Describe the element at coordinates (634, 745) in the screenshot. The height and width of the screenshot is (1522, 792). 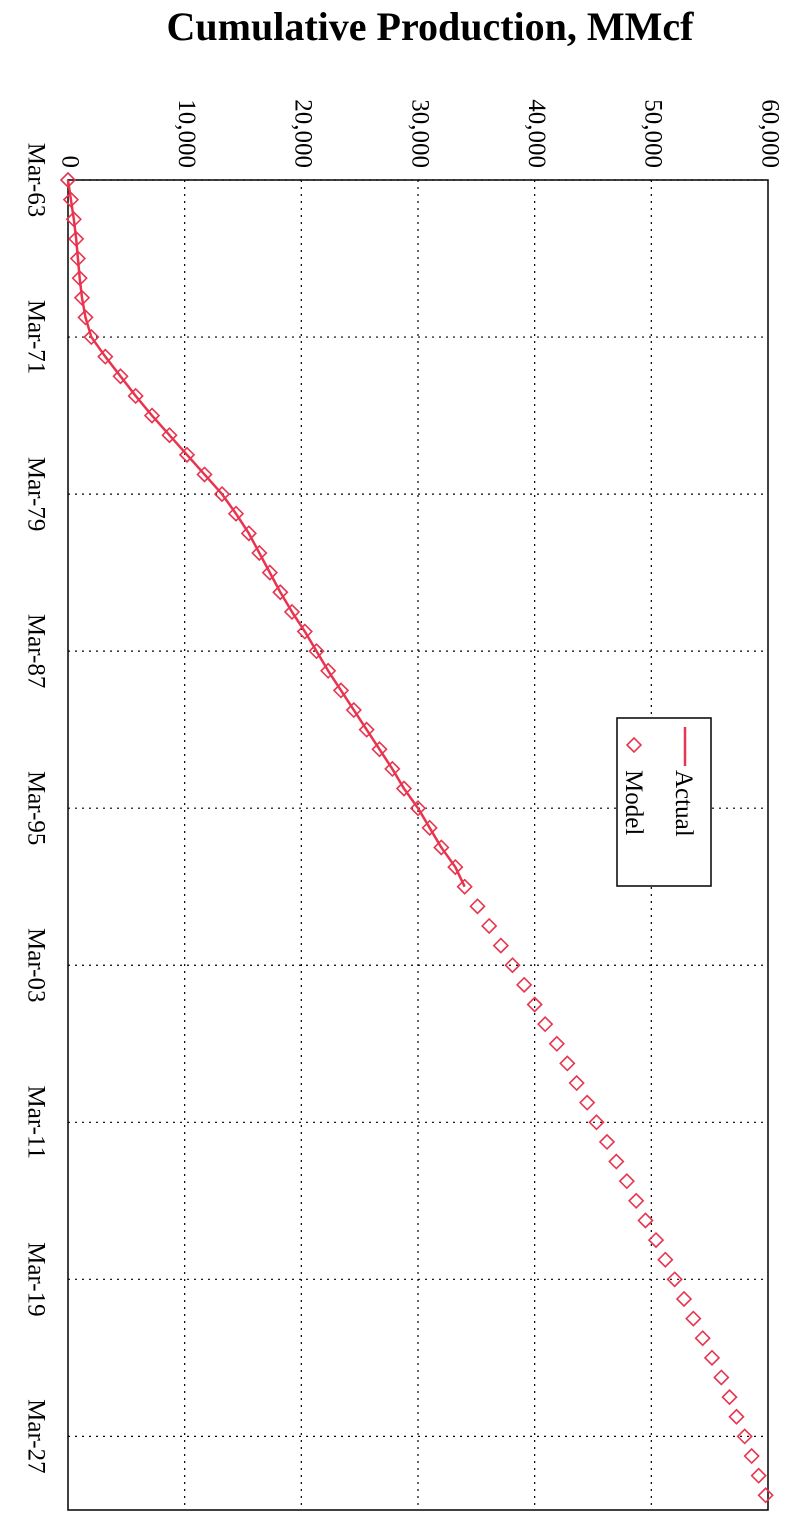
I see `legend-model-diamond` at that location.